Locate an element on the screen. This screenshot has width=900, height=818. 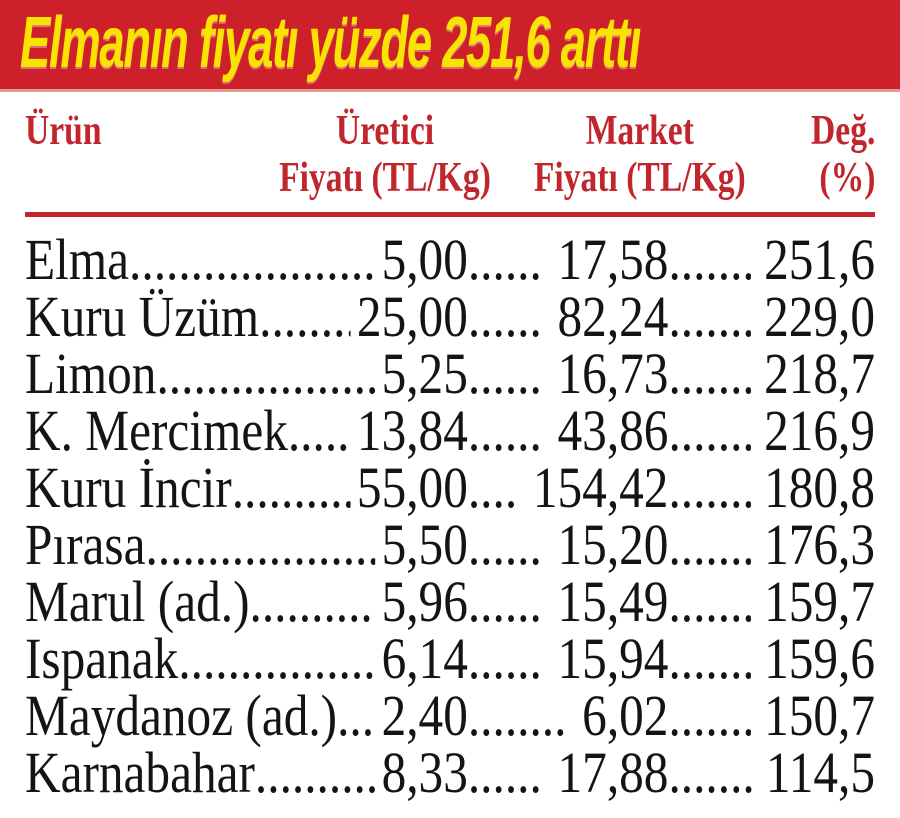
market-price-value: 43,86 is located at coordinates (613, 430).